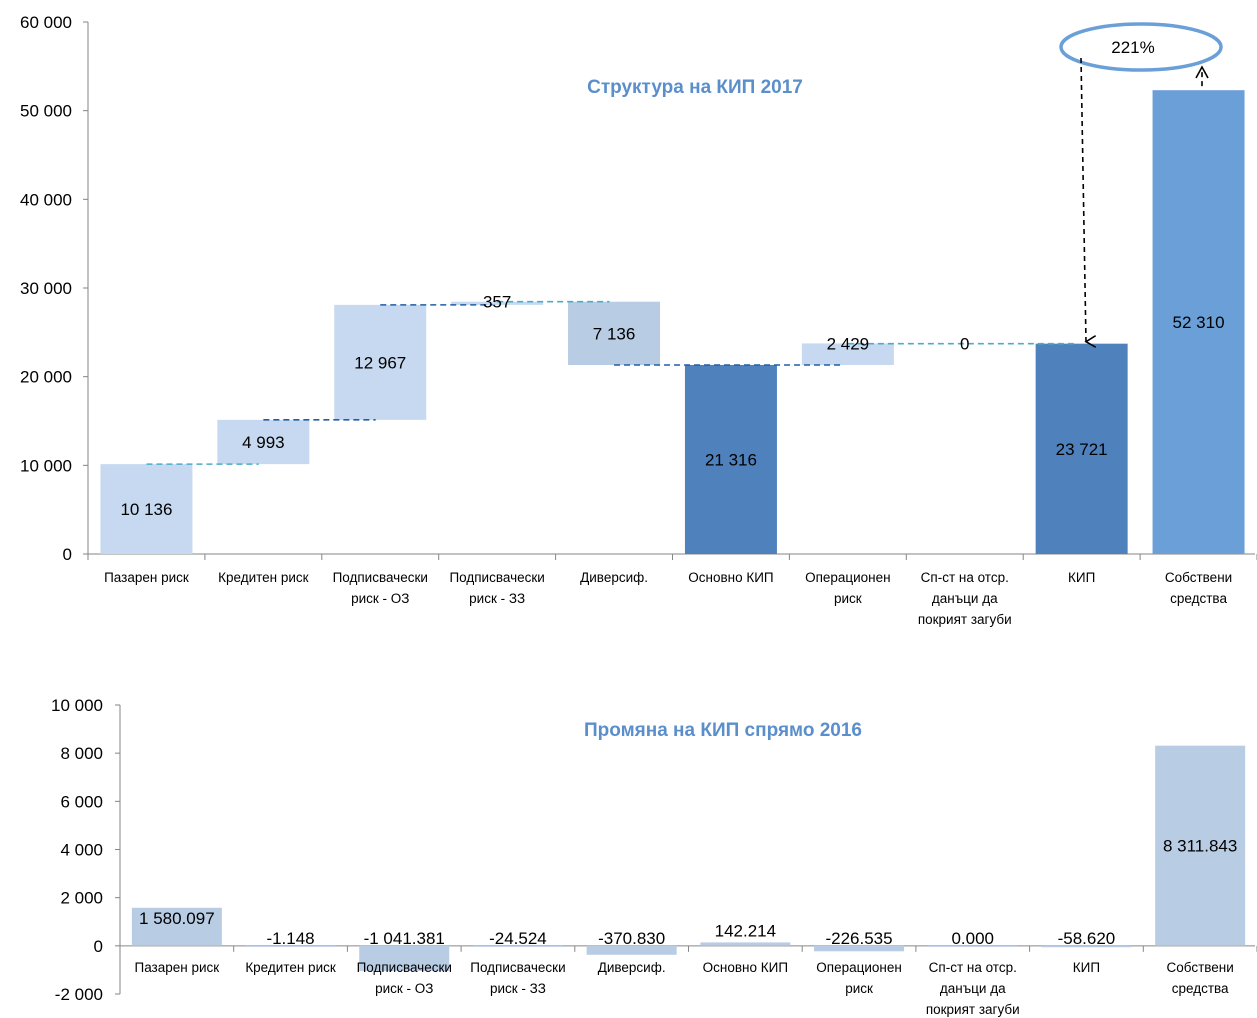 The height and width of the screenshot is (1018, 1257). I want to click on data-label: 52 310, so click(1199, 322).